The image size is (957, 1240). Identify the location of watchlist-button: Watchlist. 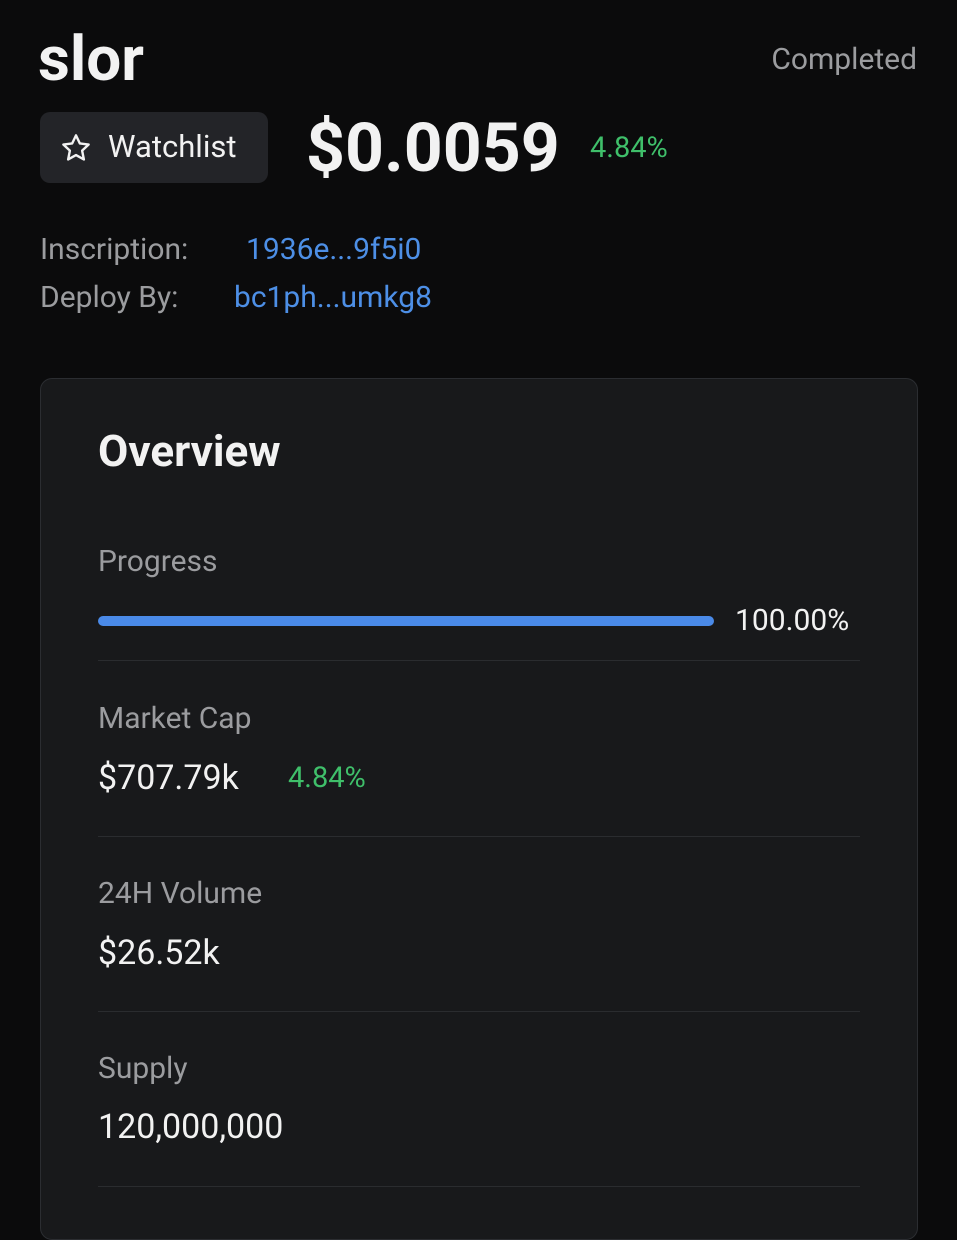
(154, 147).